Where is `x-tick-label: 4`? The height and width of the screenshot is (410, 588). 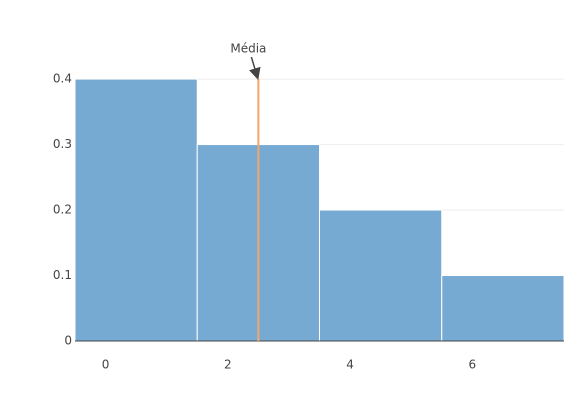 x-tick-label: 4 is located at coordinates (350, 365).